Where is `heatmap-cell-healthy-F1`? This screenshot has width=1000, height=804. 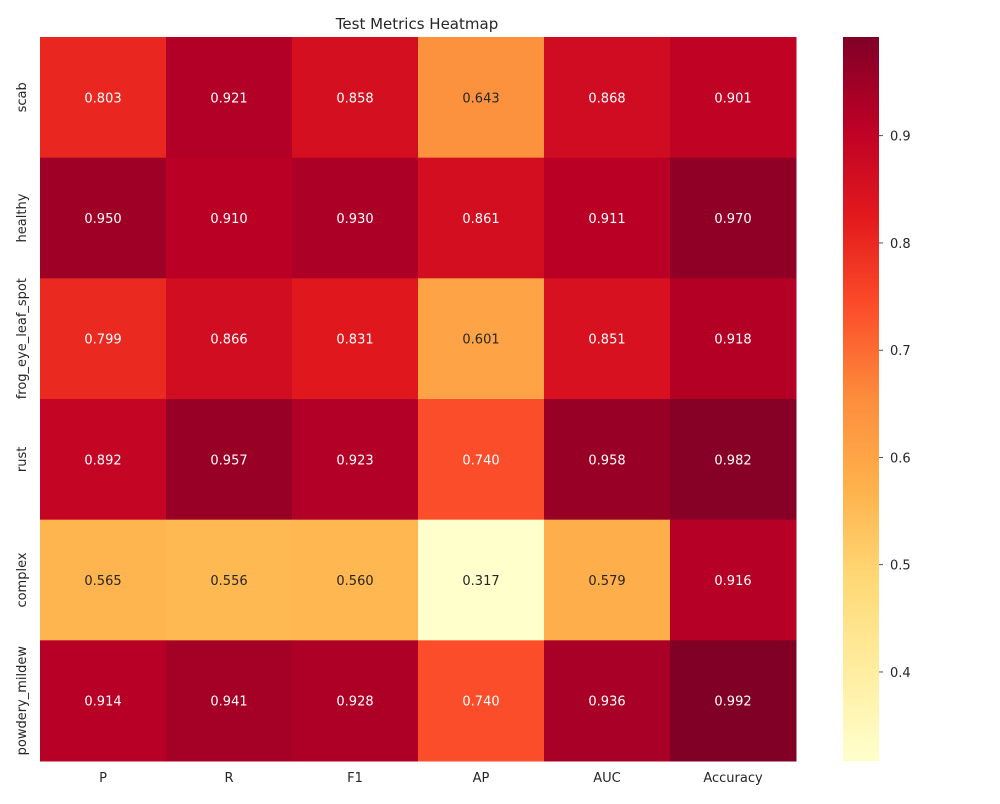 heatmap-cell-healthy-F1 is located at coordinates (355, 218).